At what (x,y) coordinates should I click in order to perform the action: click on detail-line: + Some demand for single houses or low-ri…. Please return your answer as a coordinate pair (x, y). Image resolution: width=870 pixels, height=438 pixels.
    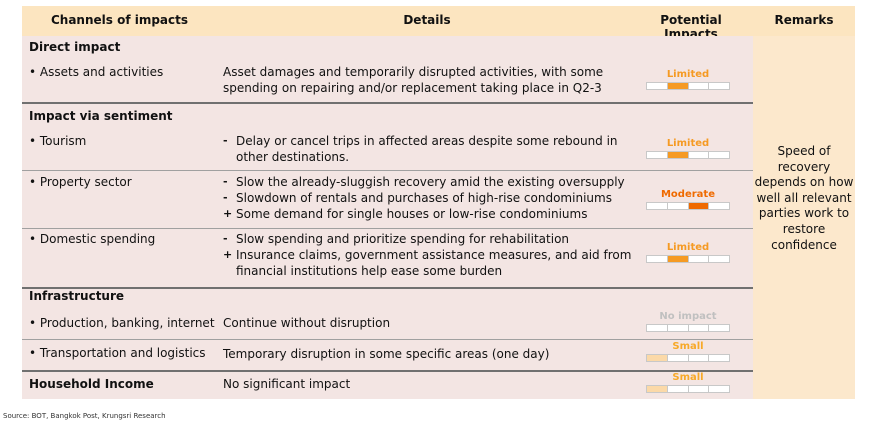
    Looking at the image, I should click on (424, 214).